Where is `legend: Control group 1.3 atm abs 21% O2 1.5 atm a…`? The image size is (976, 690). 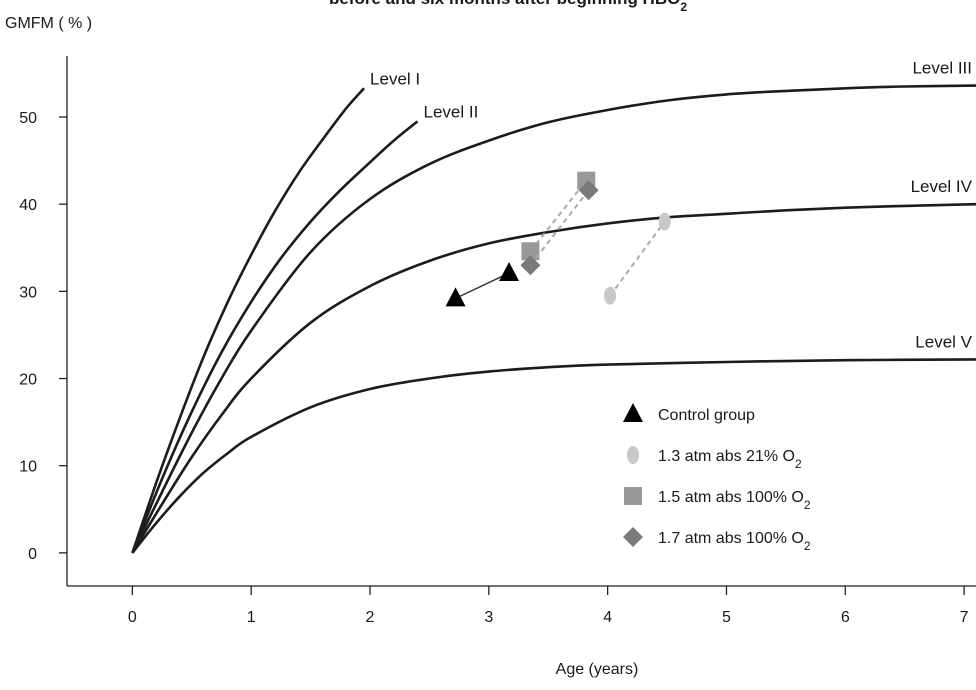
legend: Control group 1.3 atm abs 21% O2 1.5 atm a… is located at coordinates (717, 478).